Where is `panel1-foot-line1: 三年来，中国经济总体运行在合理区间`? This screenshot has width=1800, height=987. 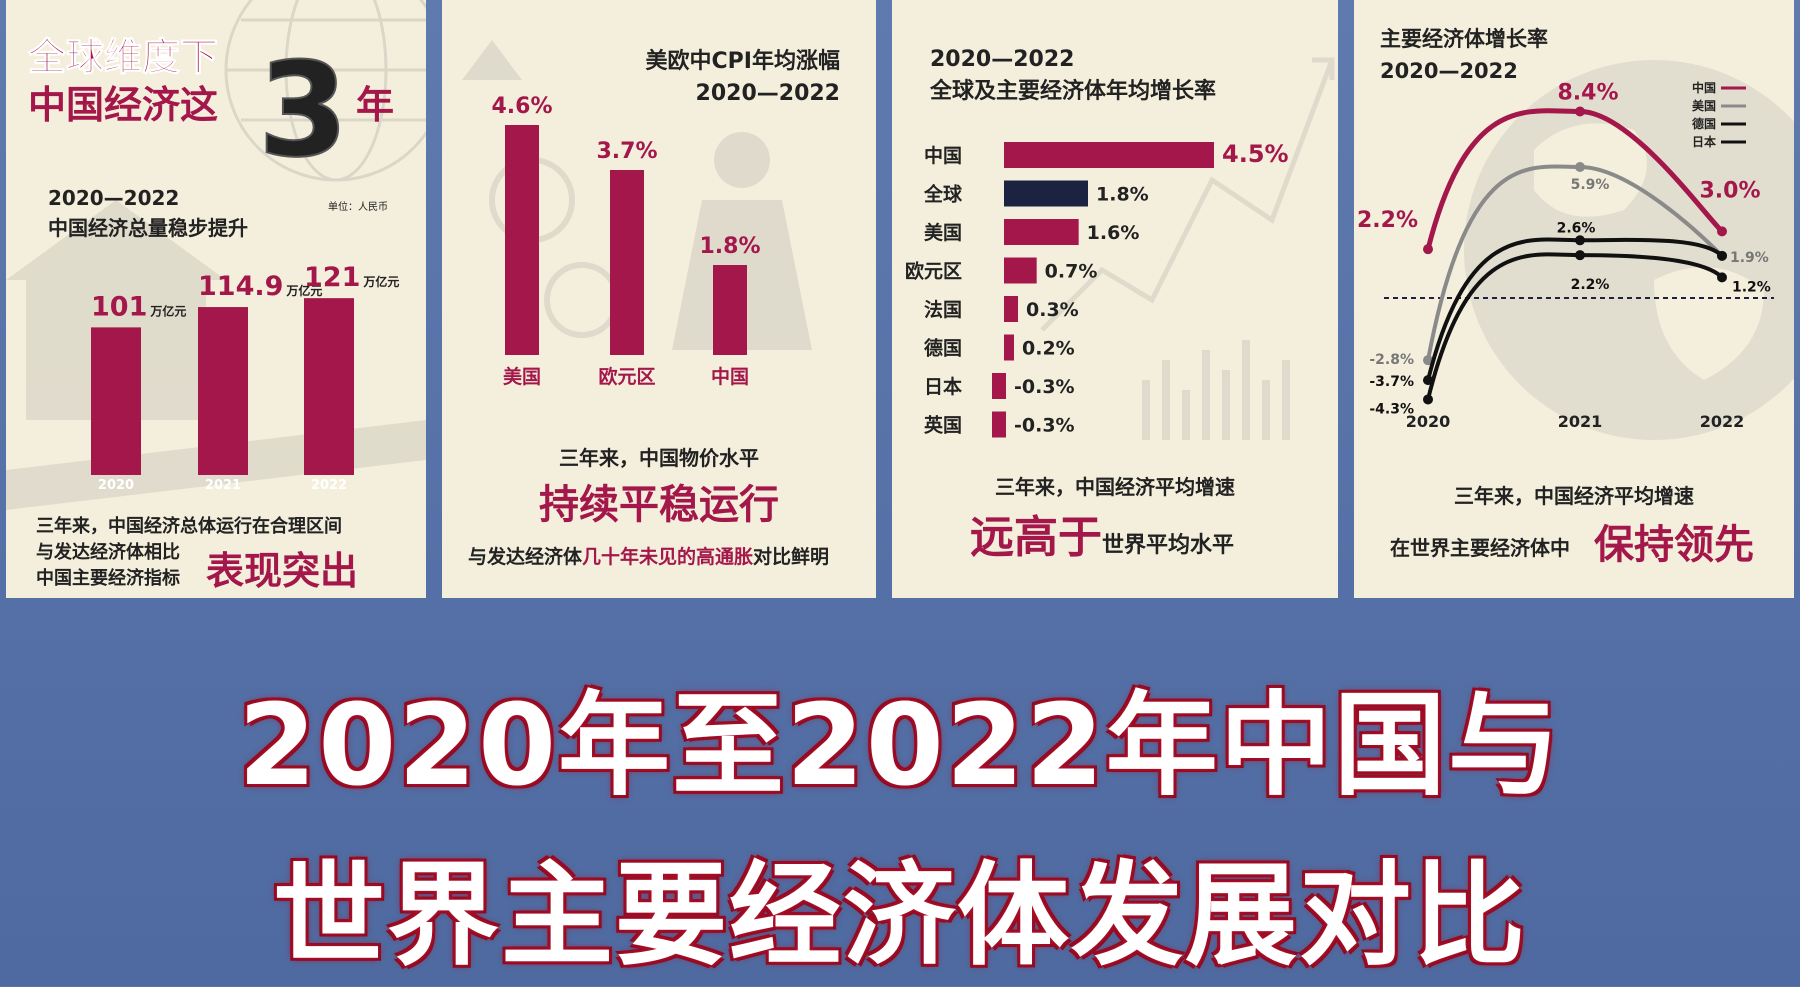 panel1-foot-line1: 三年来，中国经济总体运行在合理区间 is located at coordinates (189, 526).